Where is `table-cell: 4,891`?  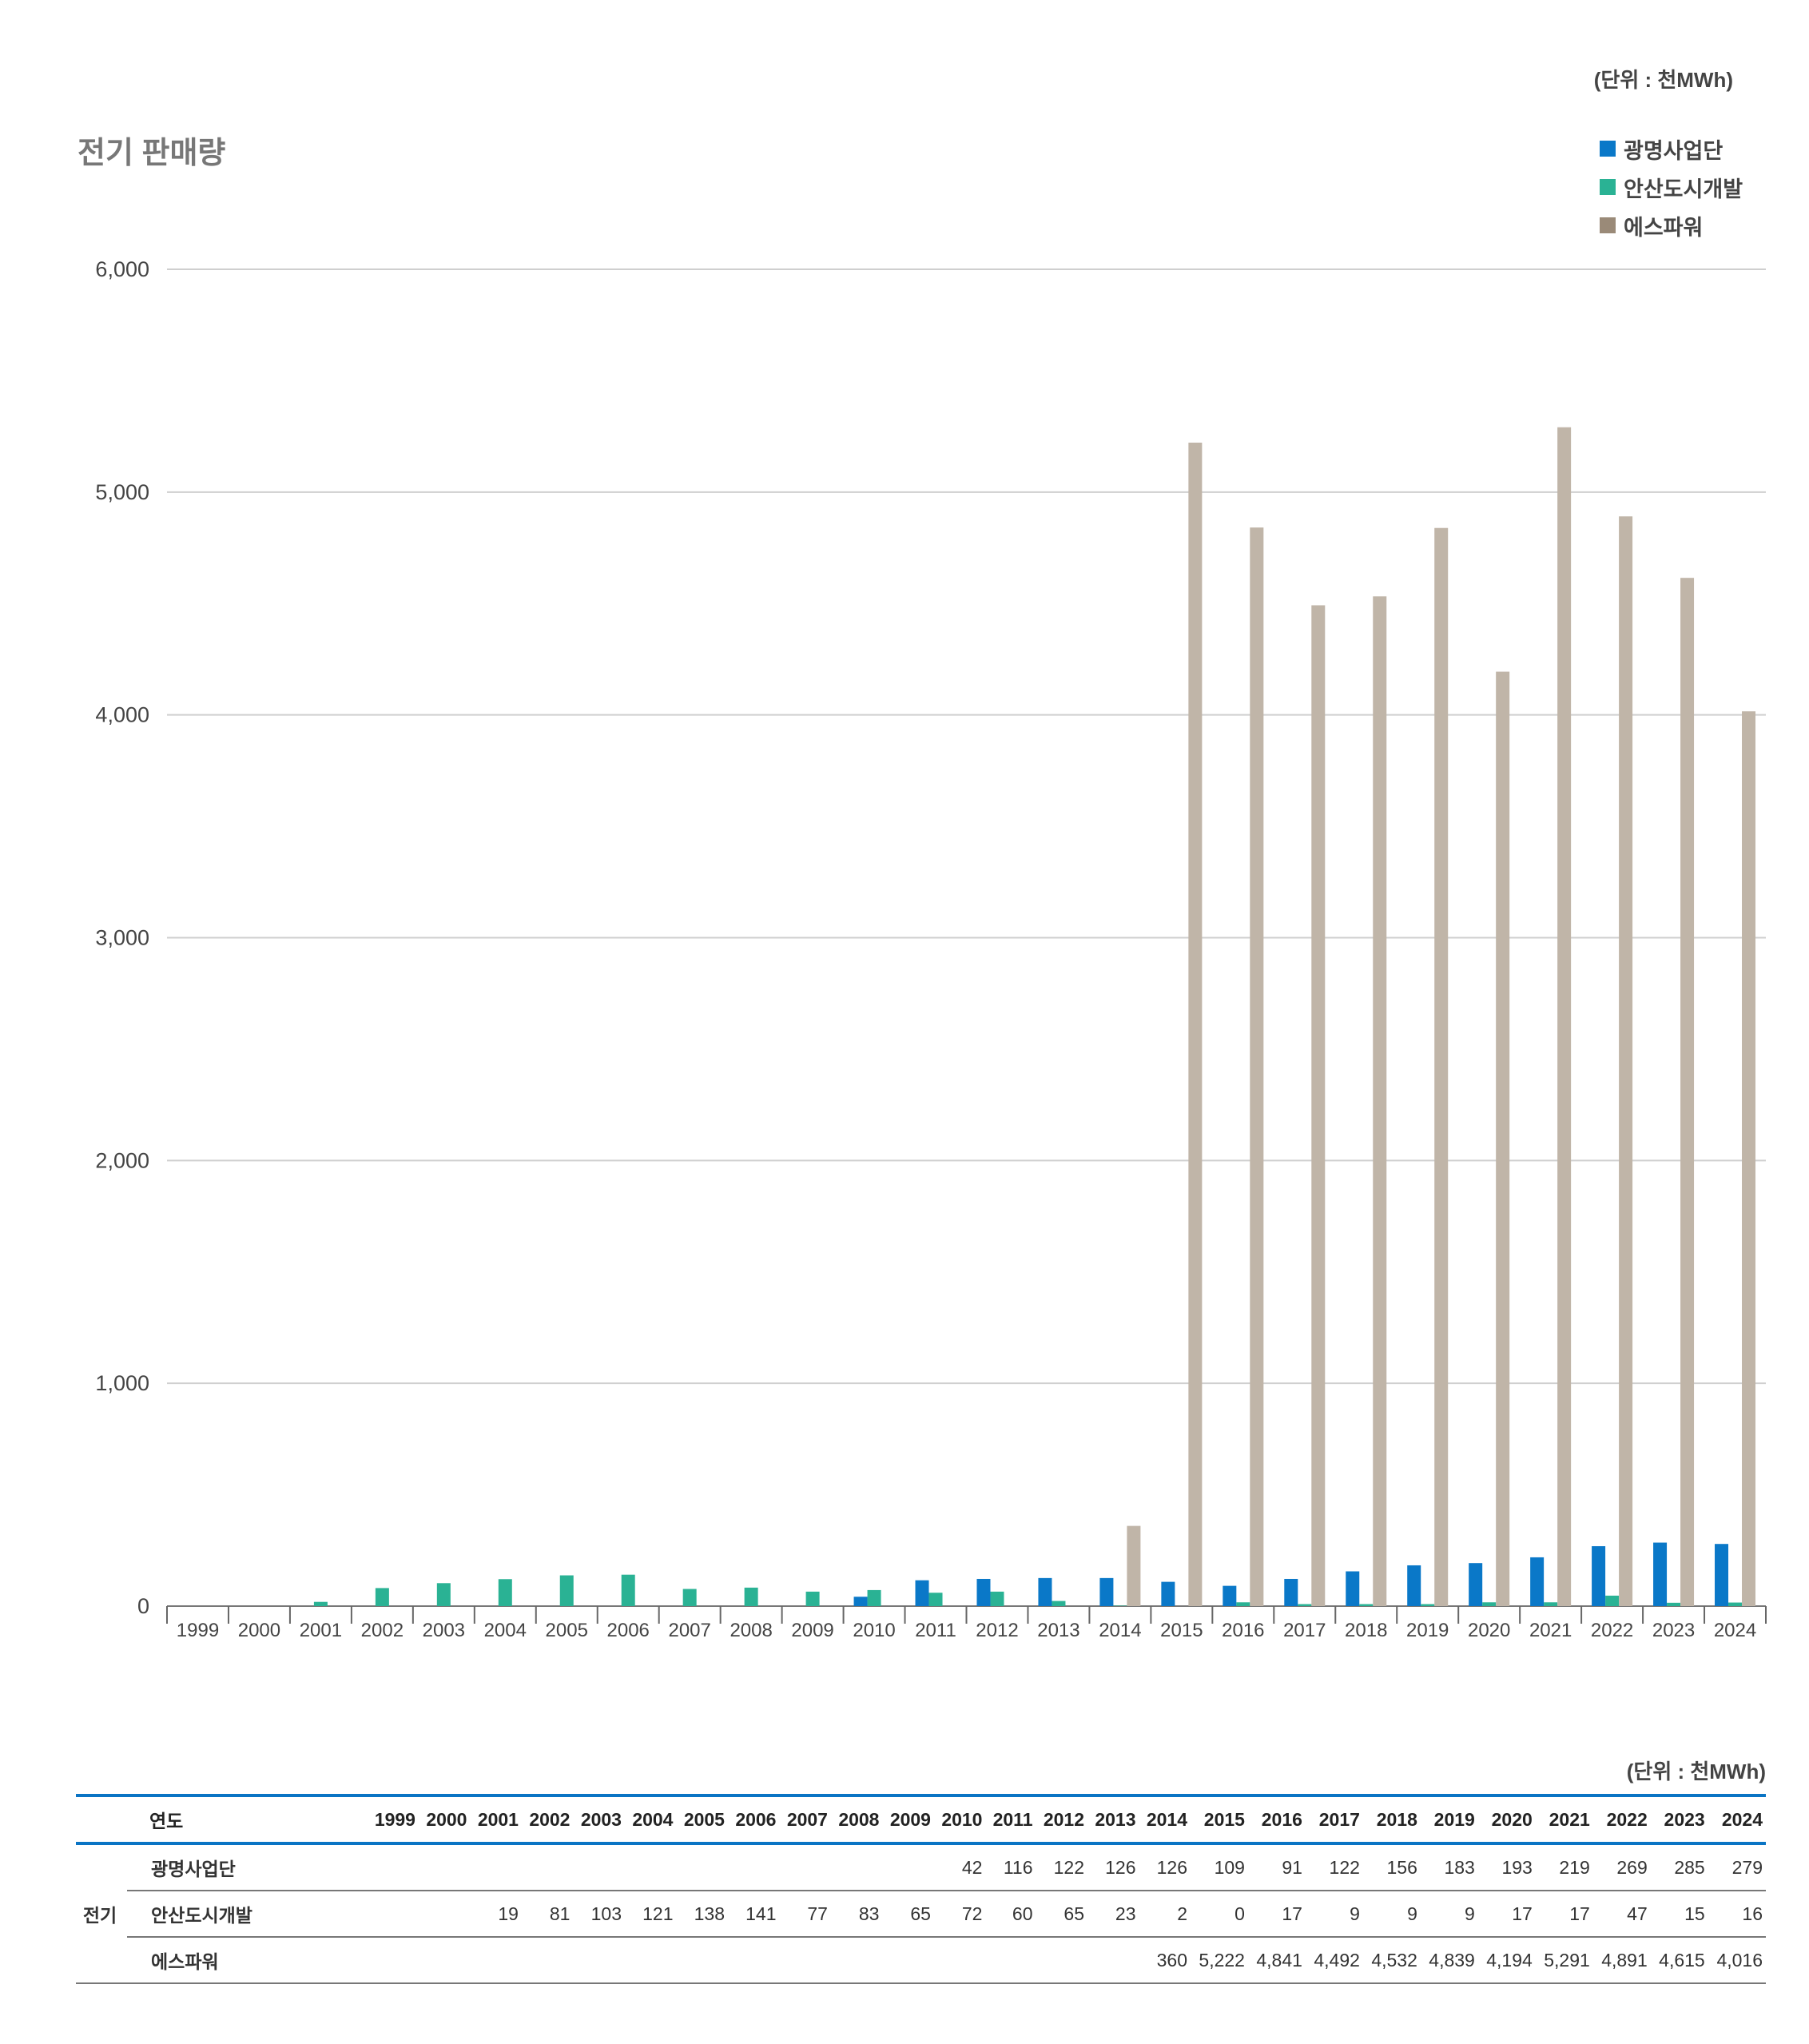
table-cell: 4,891 is located at coordinates (1621, 1960).